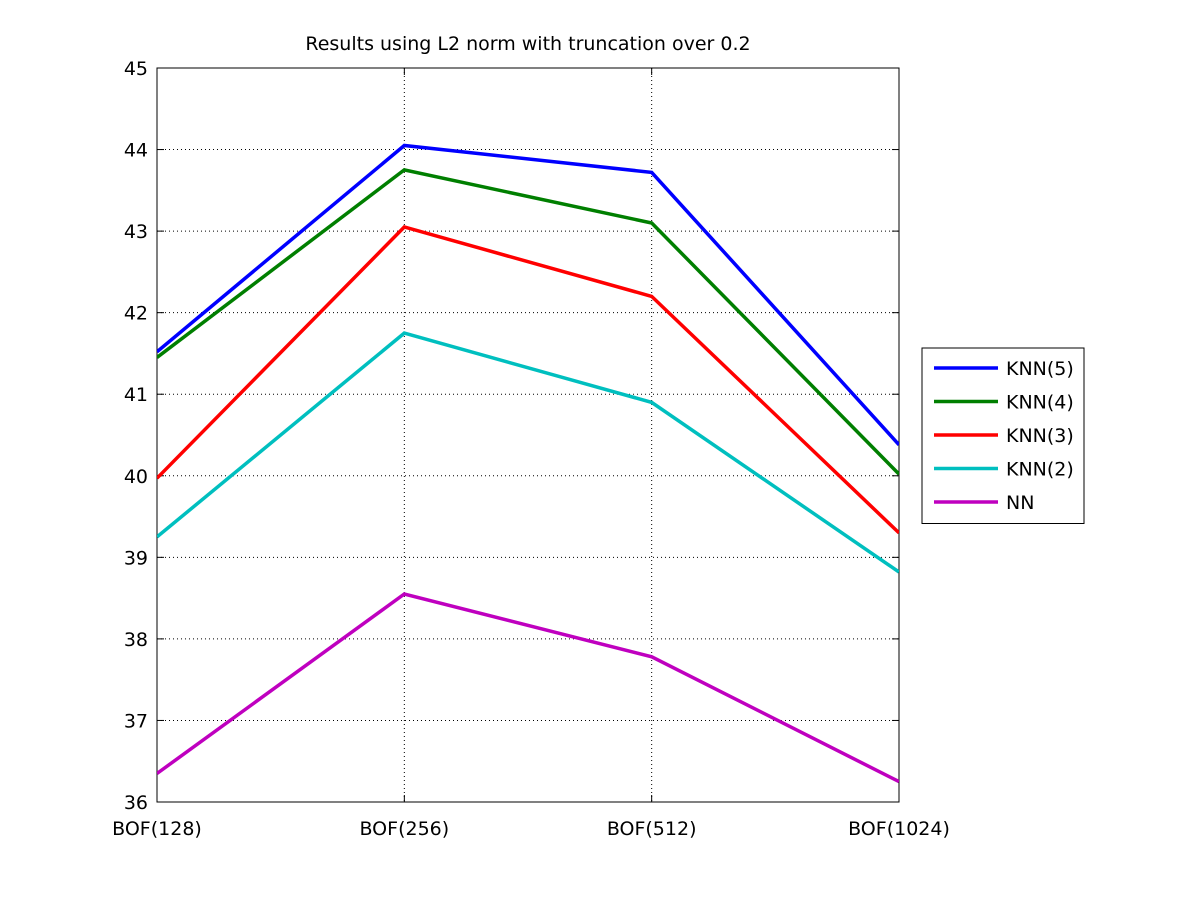 This screenshot has height=901, width=1200. What do you see at coordinates (136, 151) in the screenshot?
I see `y-tick-label: 44` at bounding box center [136, 151].